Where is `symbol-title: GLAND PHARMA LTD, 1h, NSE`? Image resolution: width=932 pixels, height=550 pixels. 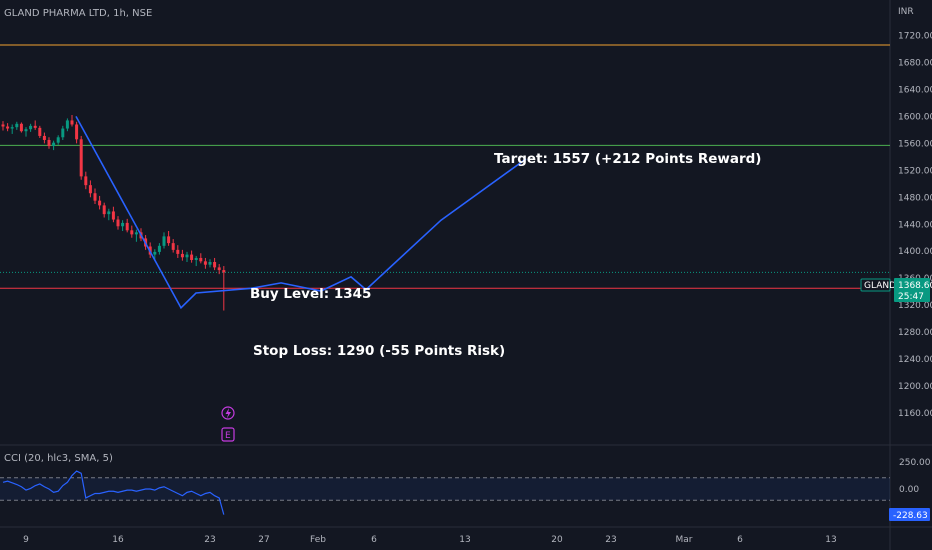
symbol-title: GLAND PHARMA LTD, 1h, NSE is located at coordinates (78, 13).